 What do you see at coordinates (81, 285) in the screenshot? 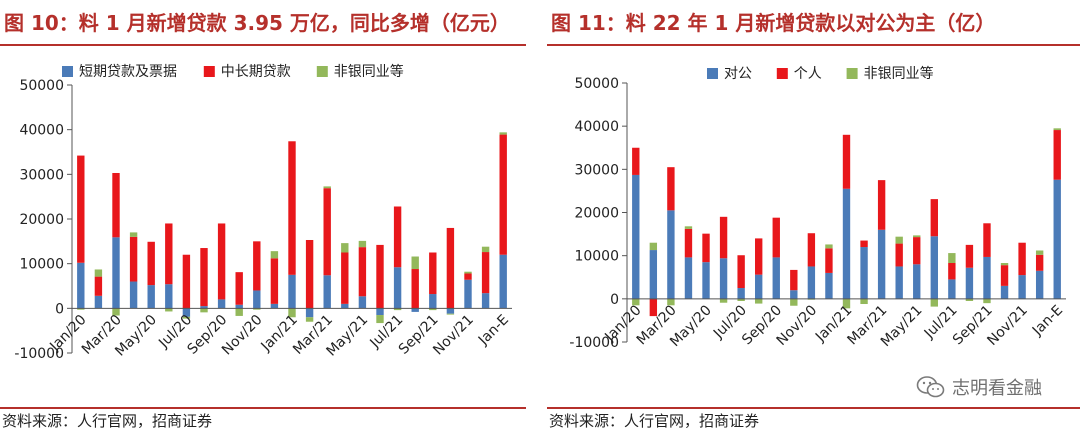
I see `left-bar-Jan/20-0` at bounding box center [81, 285].